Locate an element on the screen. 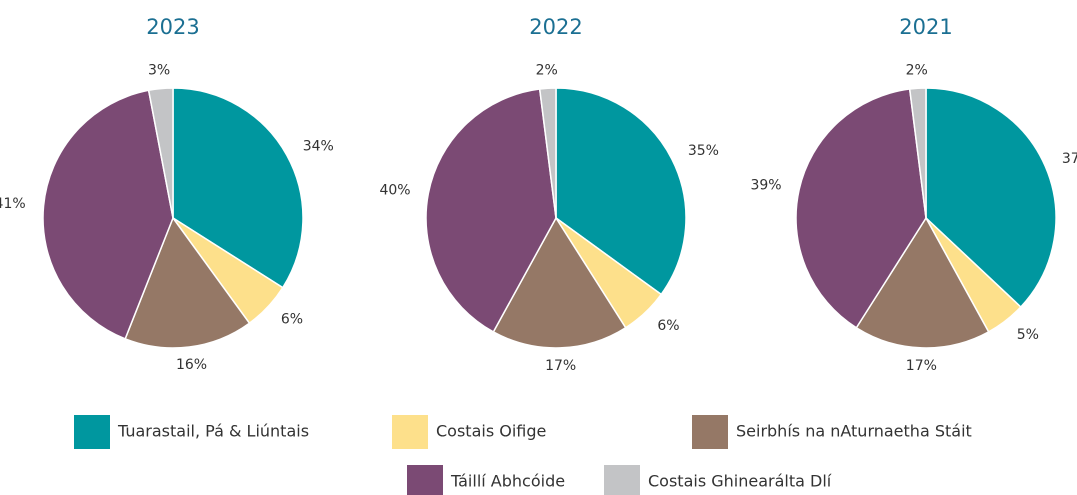 The width and height of the screenshot is (1077, 495). data-label: 39% is located at coordinates (765, 186).